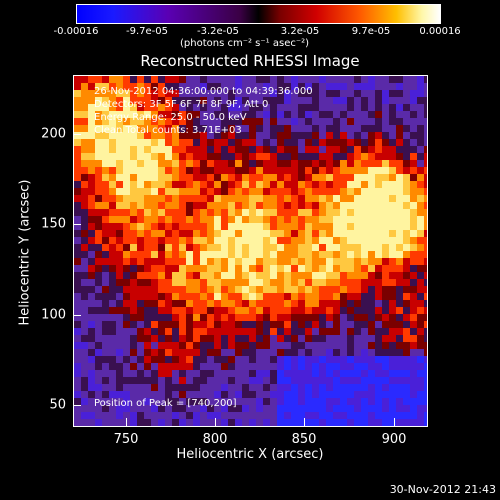 The height and width of the screenshot is (500, 500). What do you see at coordinates (300, 31) in the screenshot?
I see `colorbar-tick: 3.2e-05` at bounding box center [300, 31].